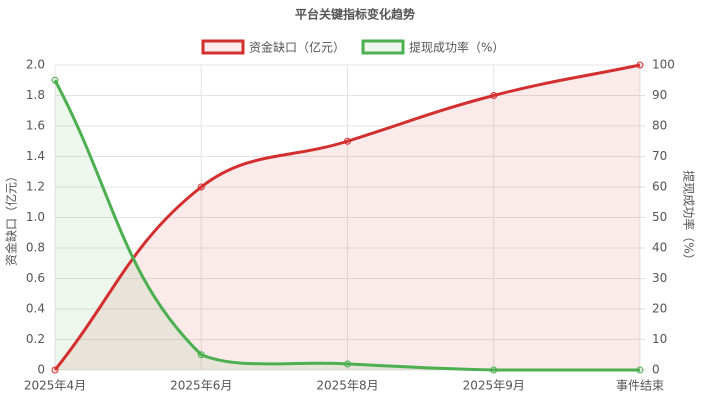 This screenshot has width=711, height=400. What do you see at coordinates (55, 386) in the screenshot?
I see `x-tick-label: 2025年4月` at bounding box center [55, 386].